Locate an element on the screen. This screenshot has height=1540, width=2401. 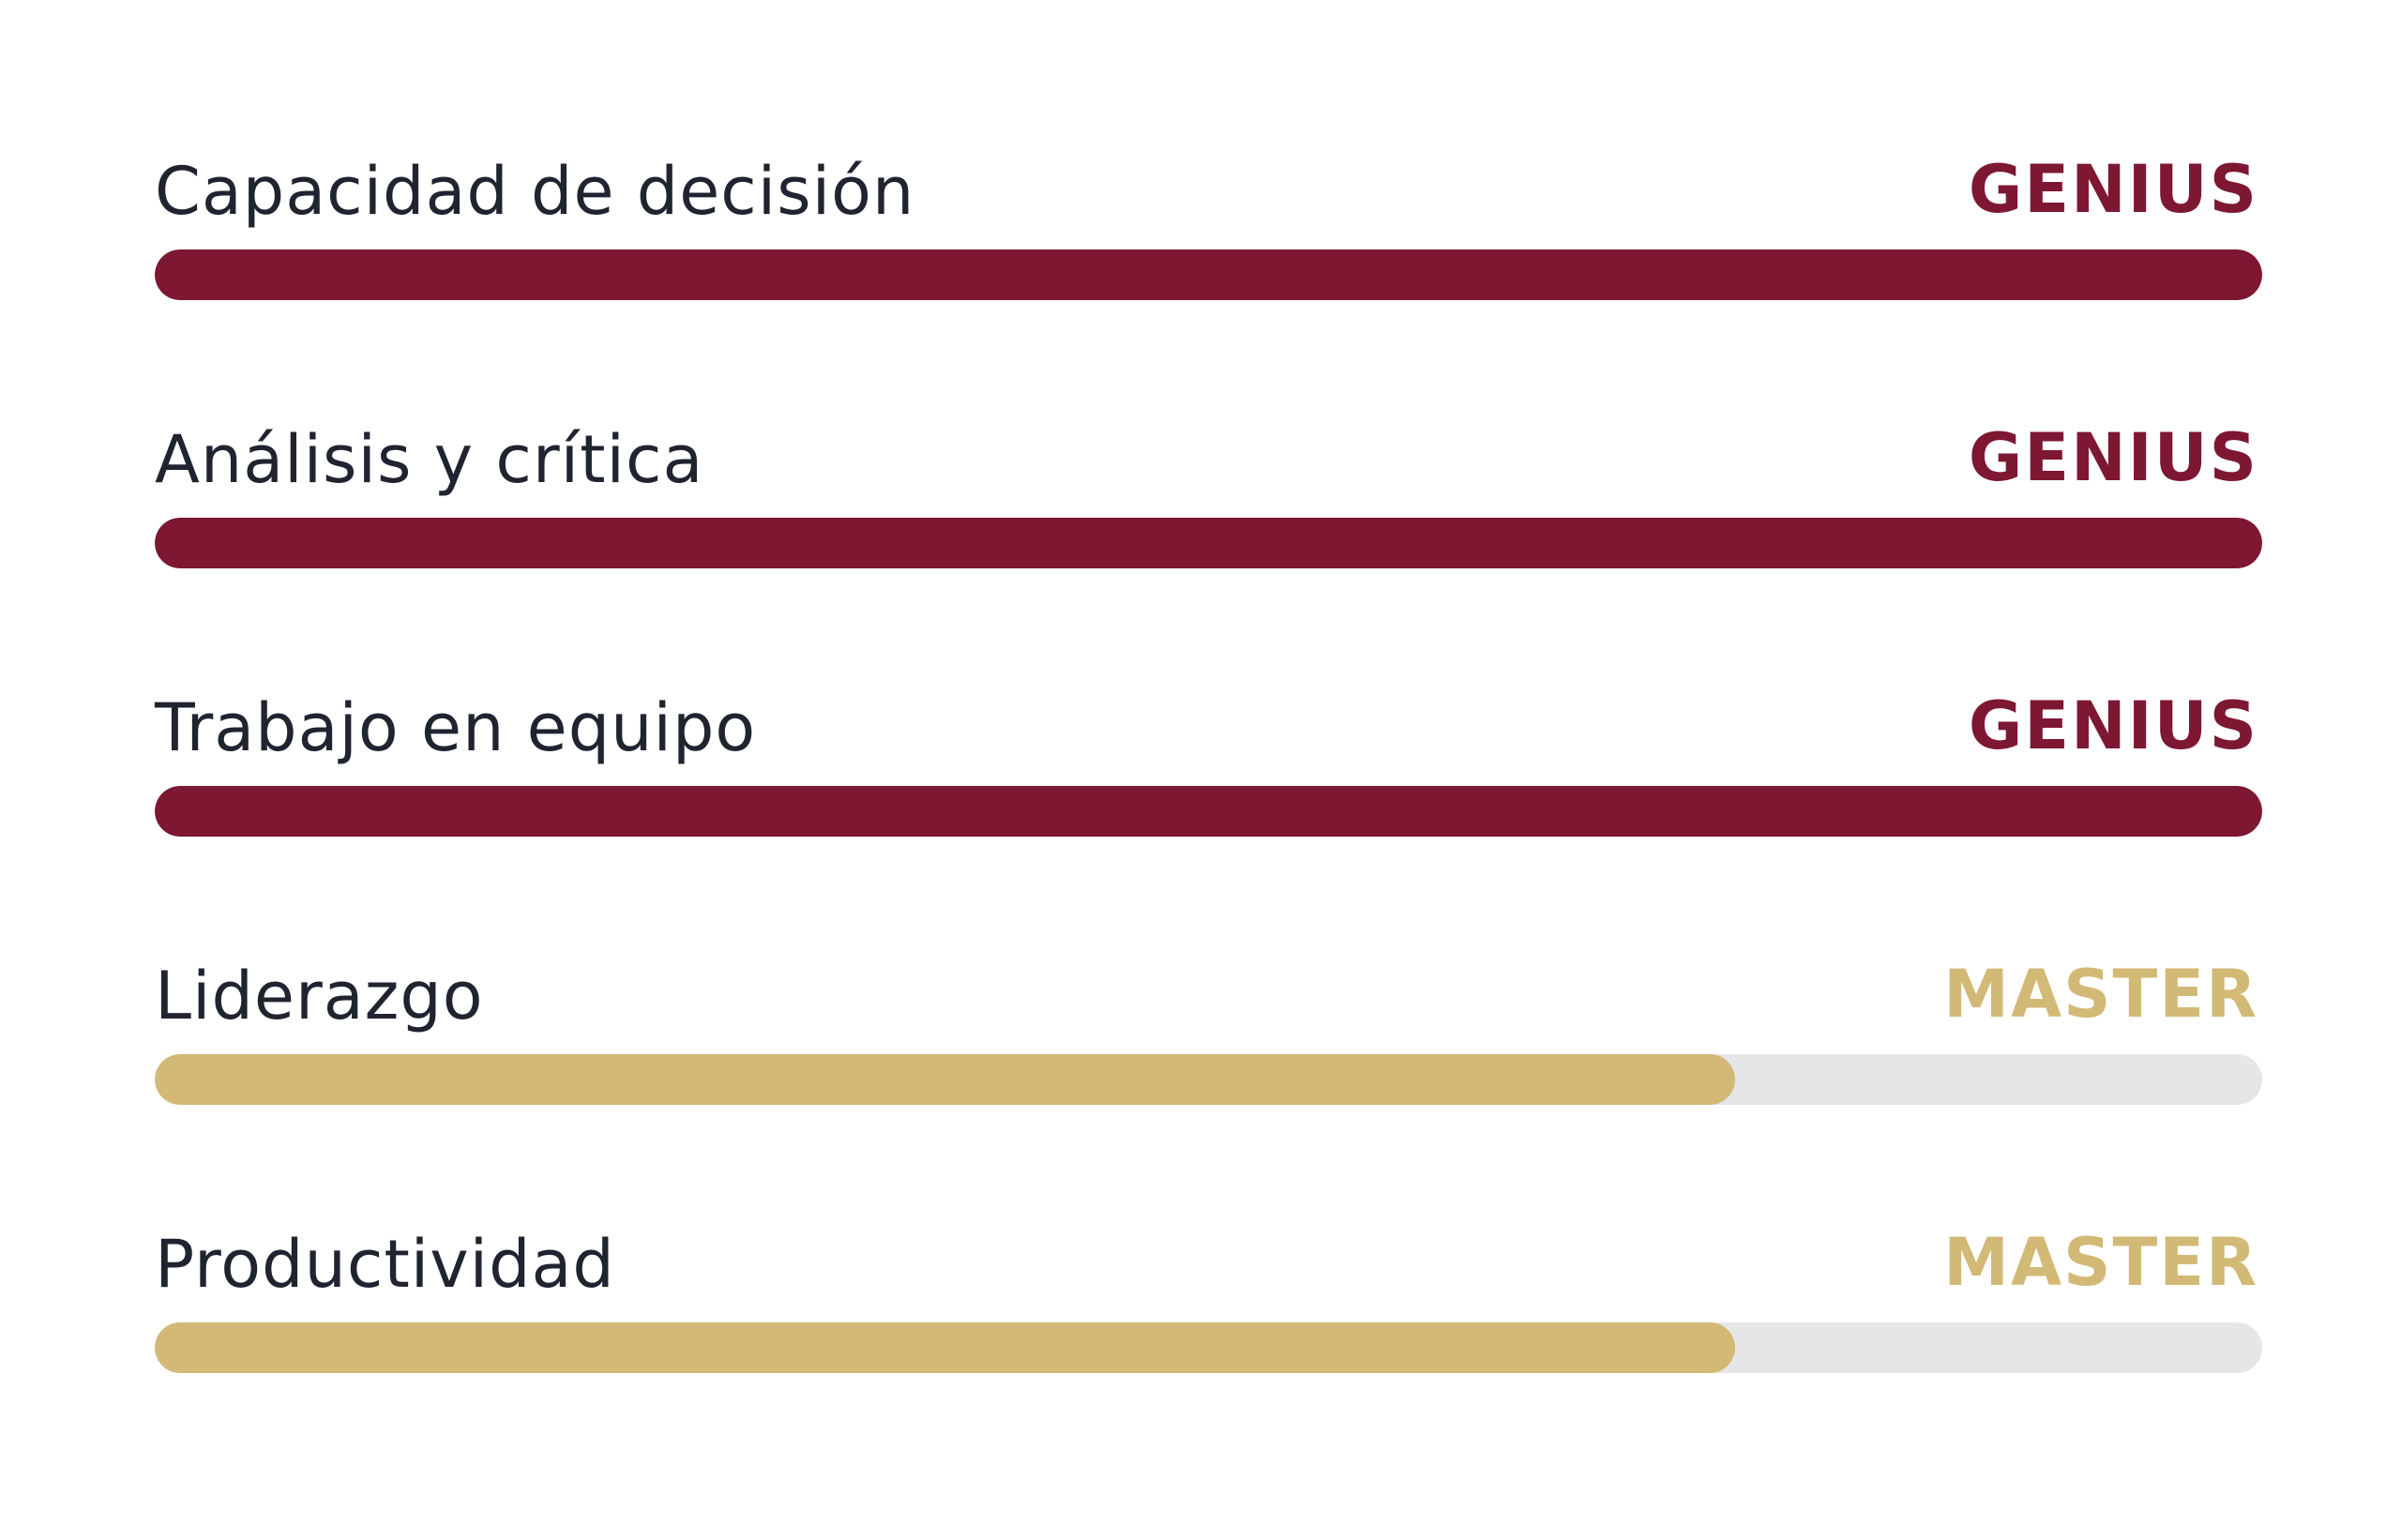
skill-header: Trabajo en equipo GENIUS is located at coordinates (1208, 717).